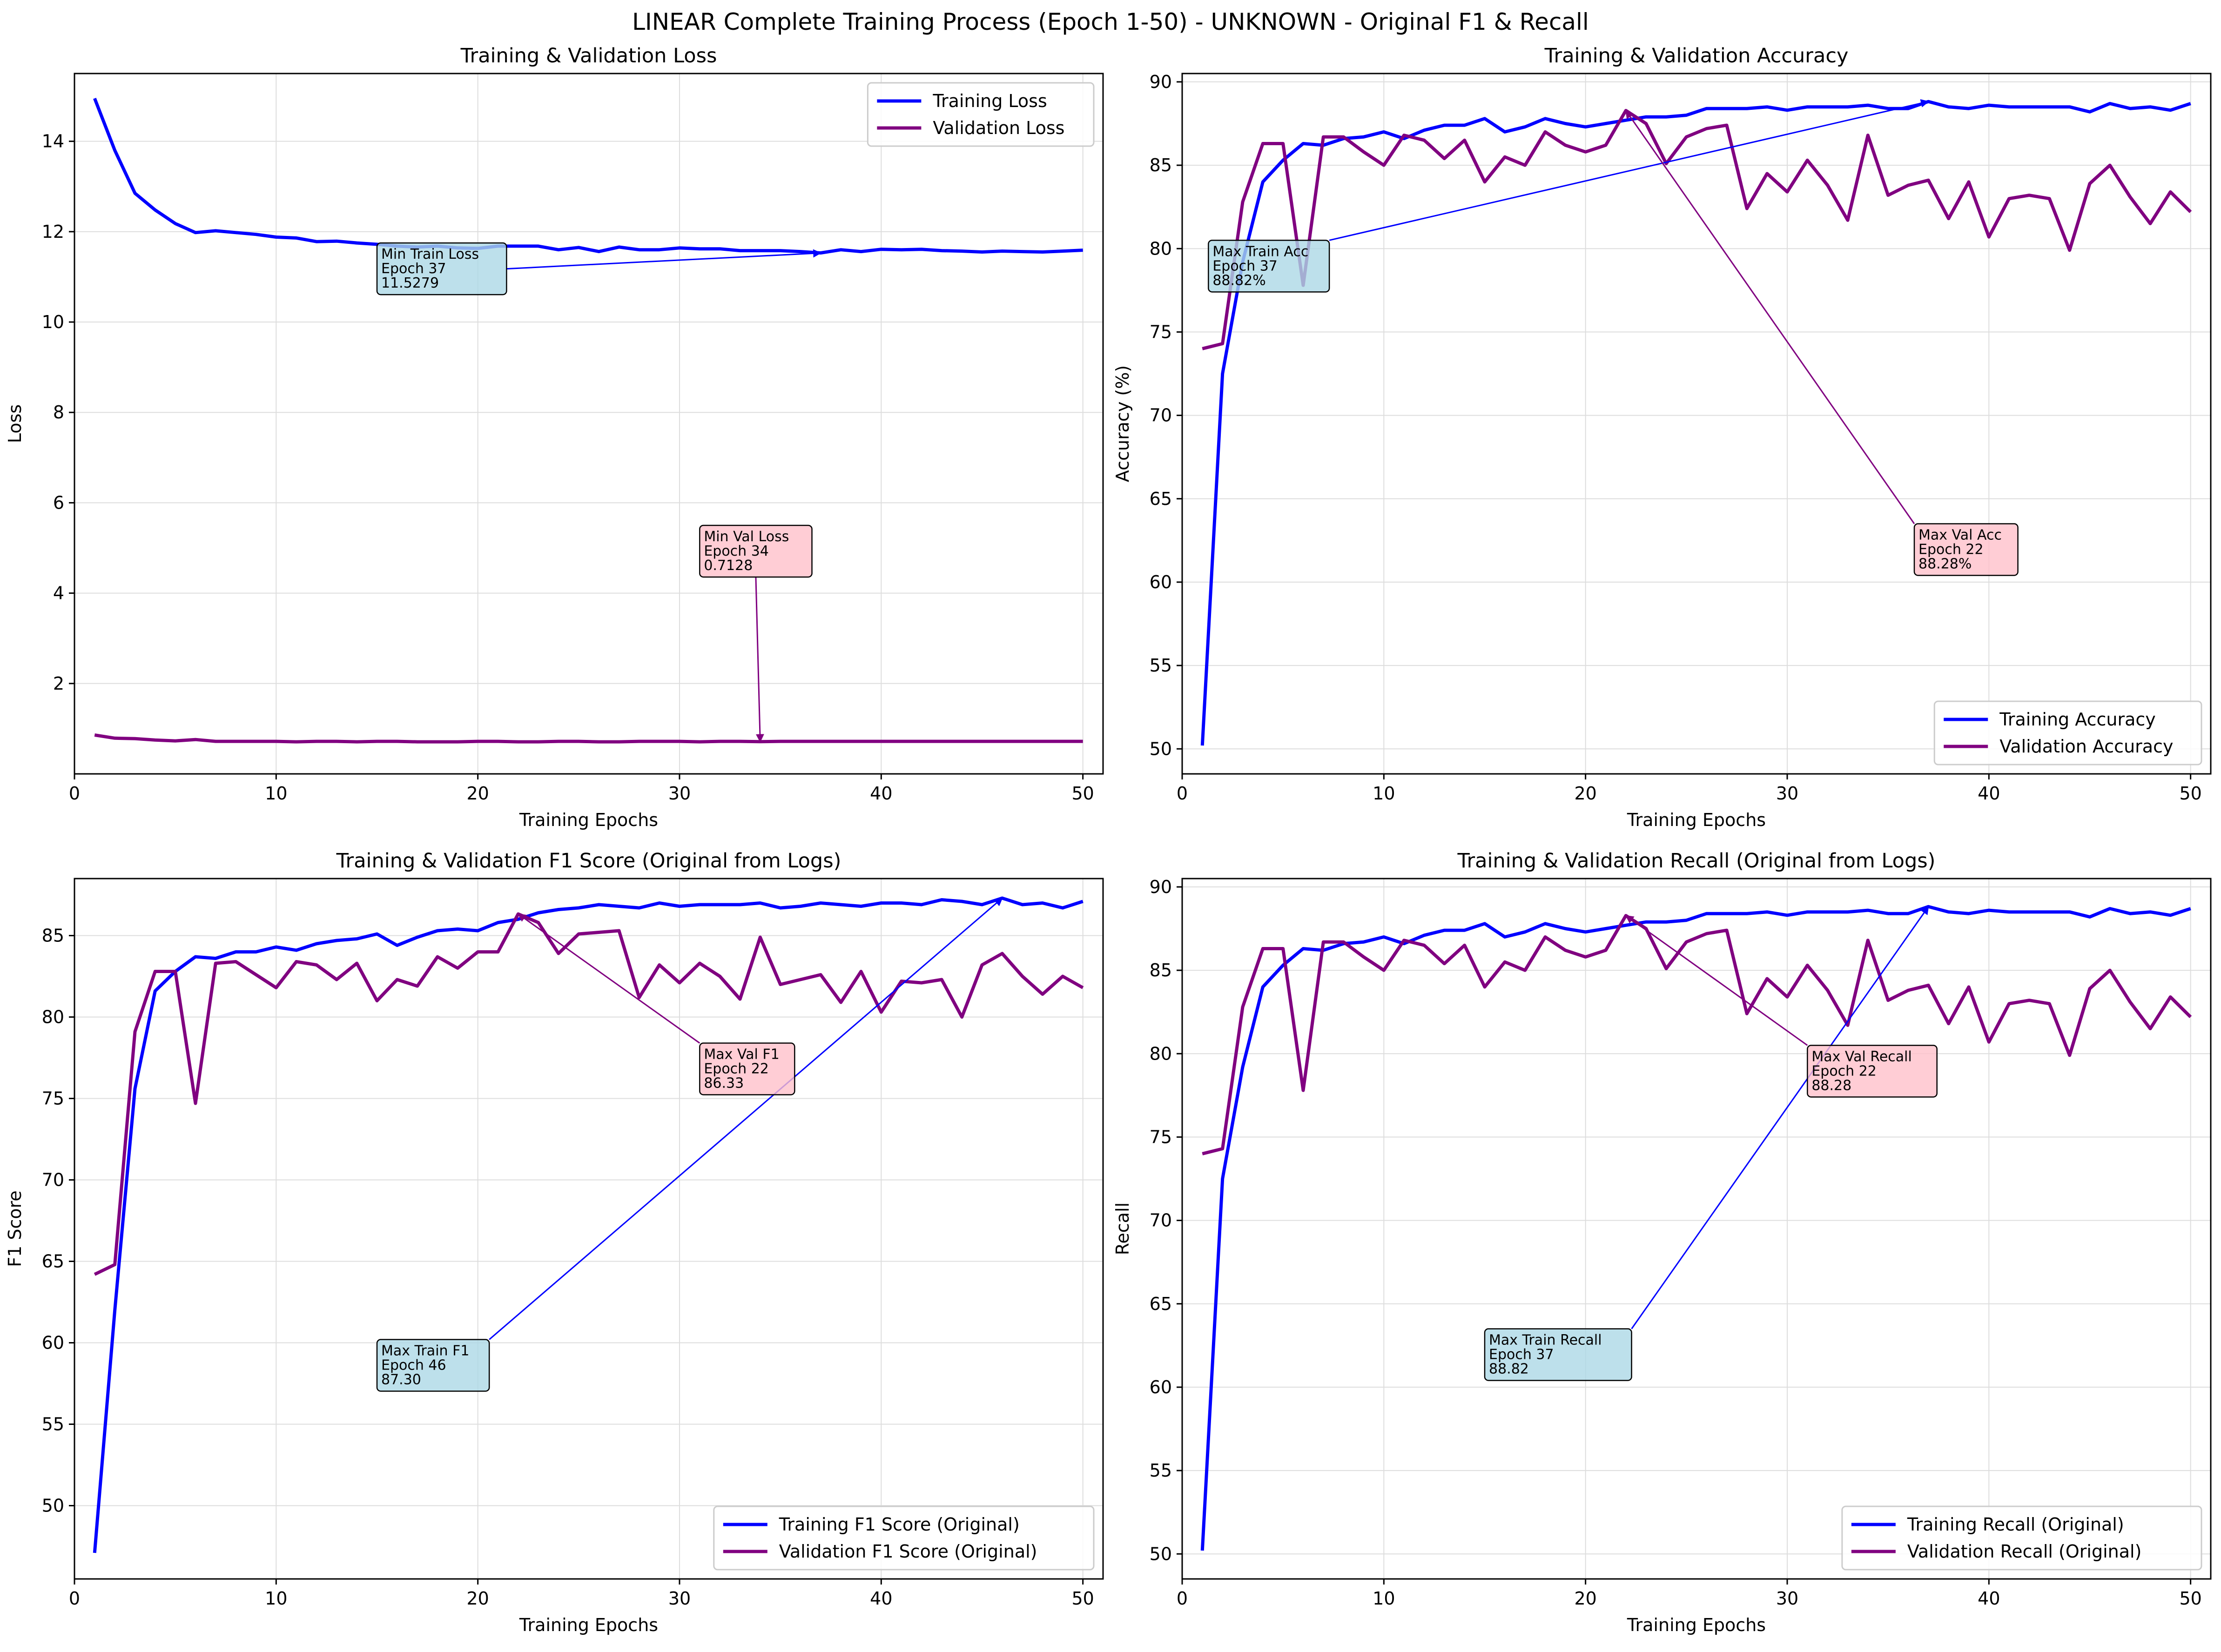  What do you see at coordinates (1831, 1085) in the screenshot?
I see `annotation-text: 88.28` at bounding box center [1831, 1085].